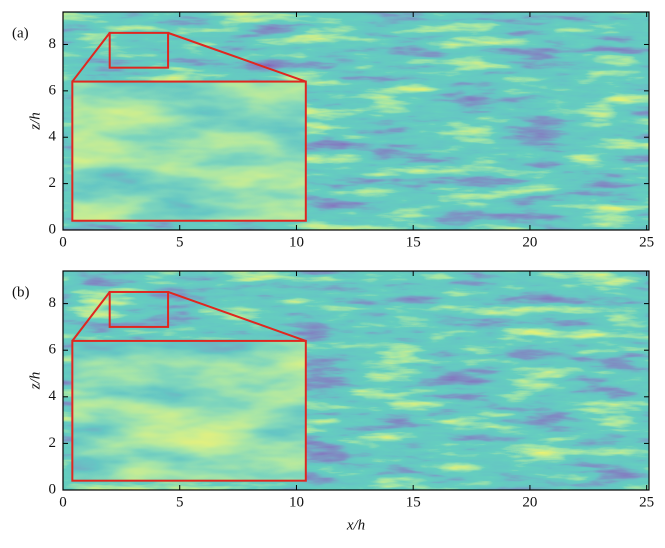  I want to click on panel-label: (b), so click(21, 292).